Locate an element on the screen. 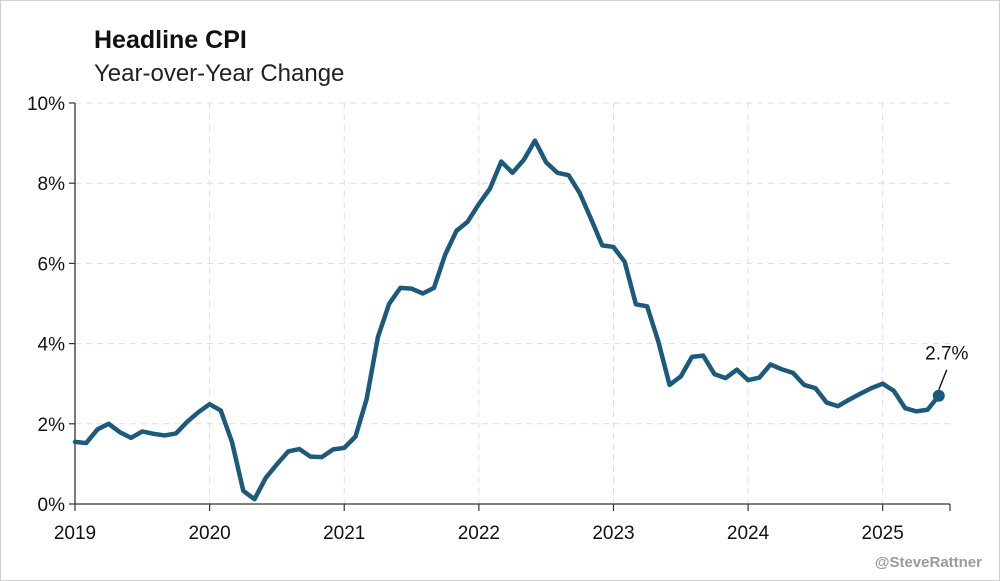 The height and width of the screenshot is (581, 1000). x-tick-labels: 2019 2020 2021 2022 2023 2024 2025 is located at coordinates (479, 533).